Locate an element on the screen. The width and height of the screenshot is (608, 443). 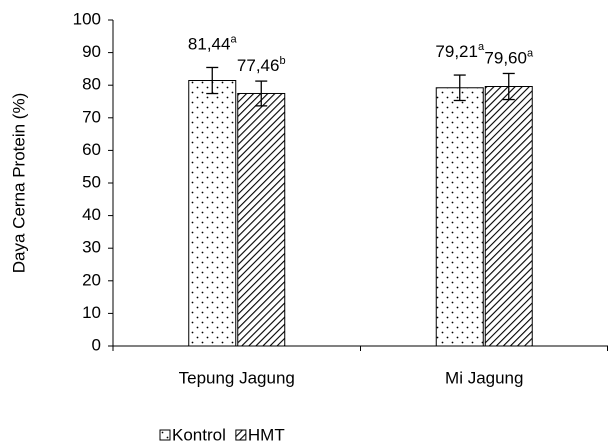
y-tick-label: 80 is located at coordinates (91, 84).